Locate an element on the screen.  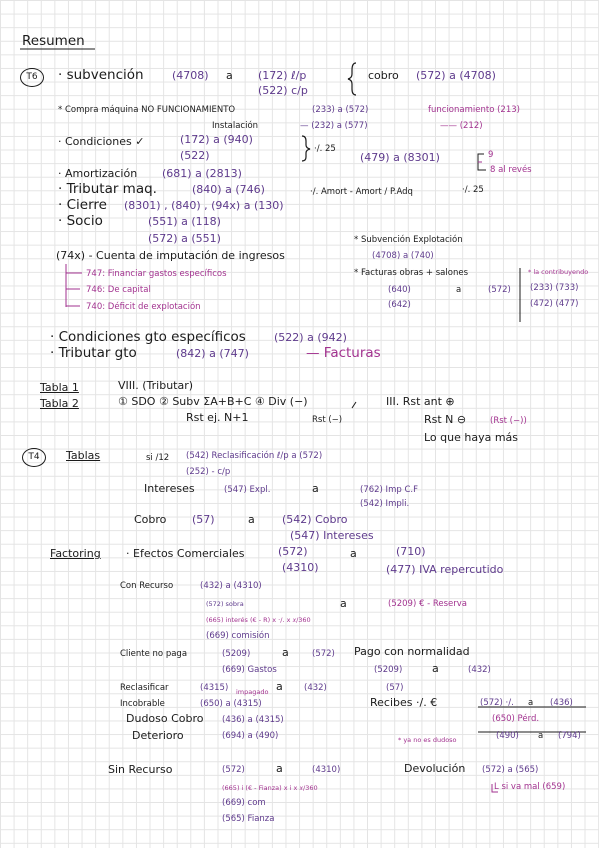
condiciones-522: (522) is located at coordinates (195, 155).